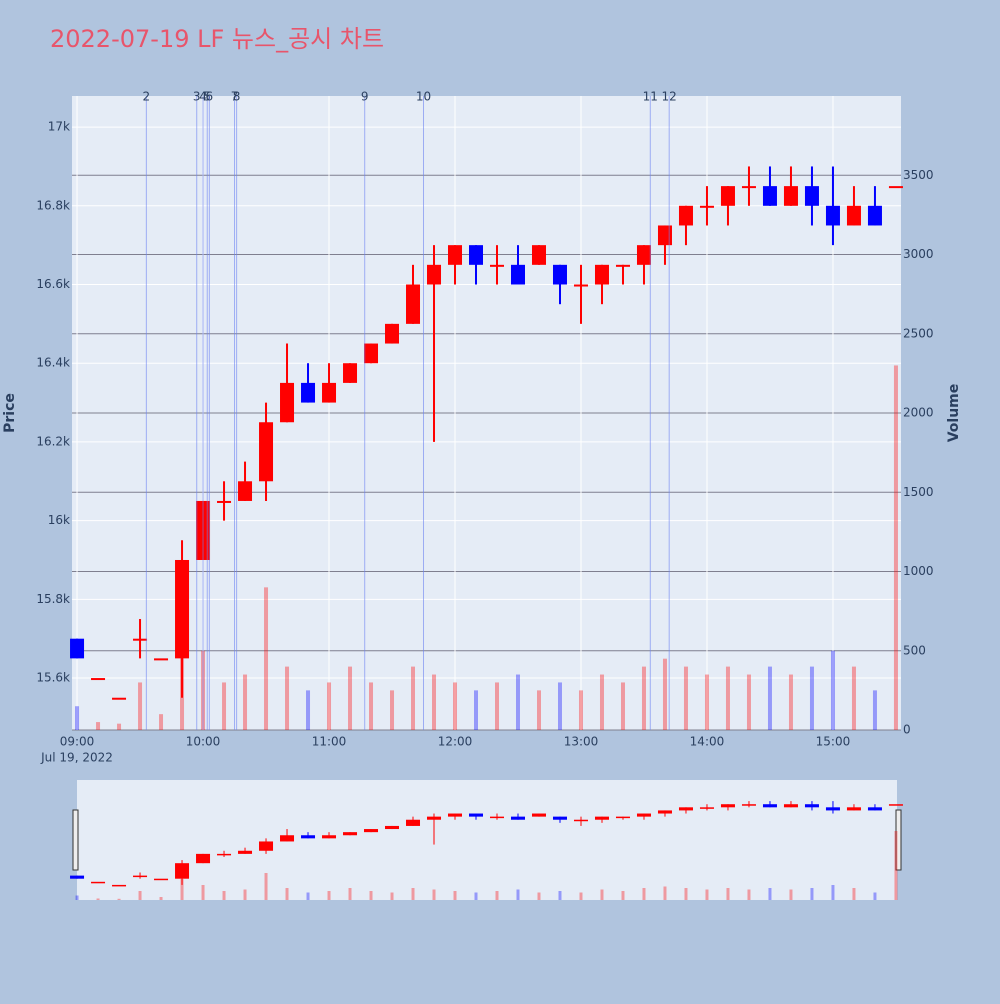 This screenshot has height=1004, width=1000. I want to click on range-slider, so click(487, 840).